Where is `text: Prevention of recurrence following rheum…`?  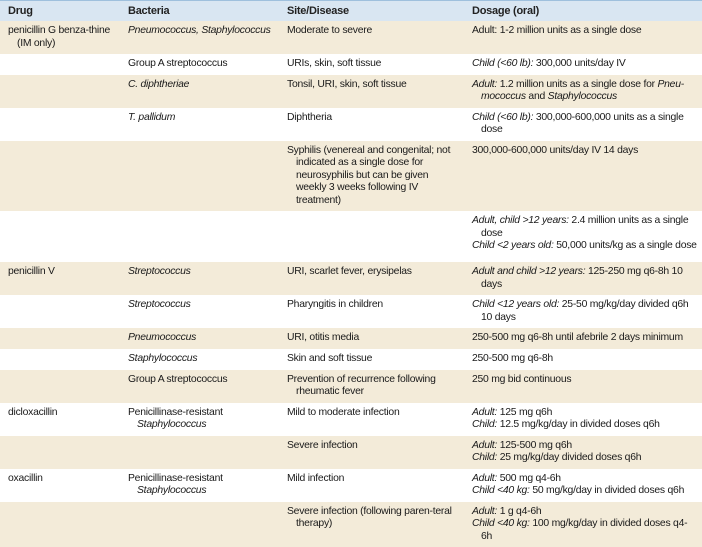
text: Prevention of recurrence following rheum… is located at coordinates (361, 386).